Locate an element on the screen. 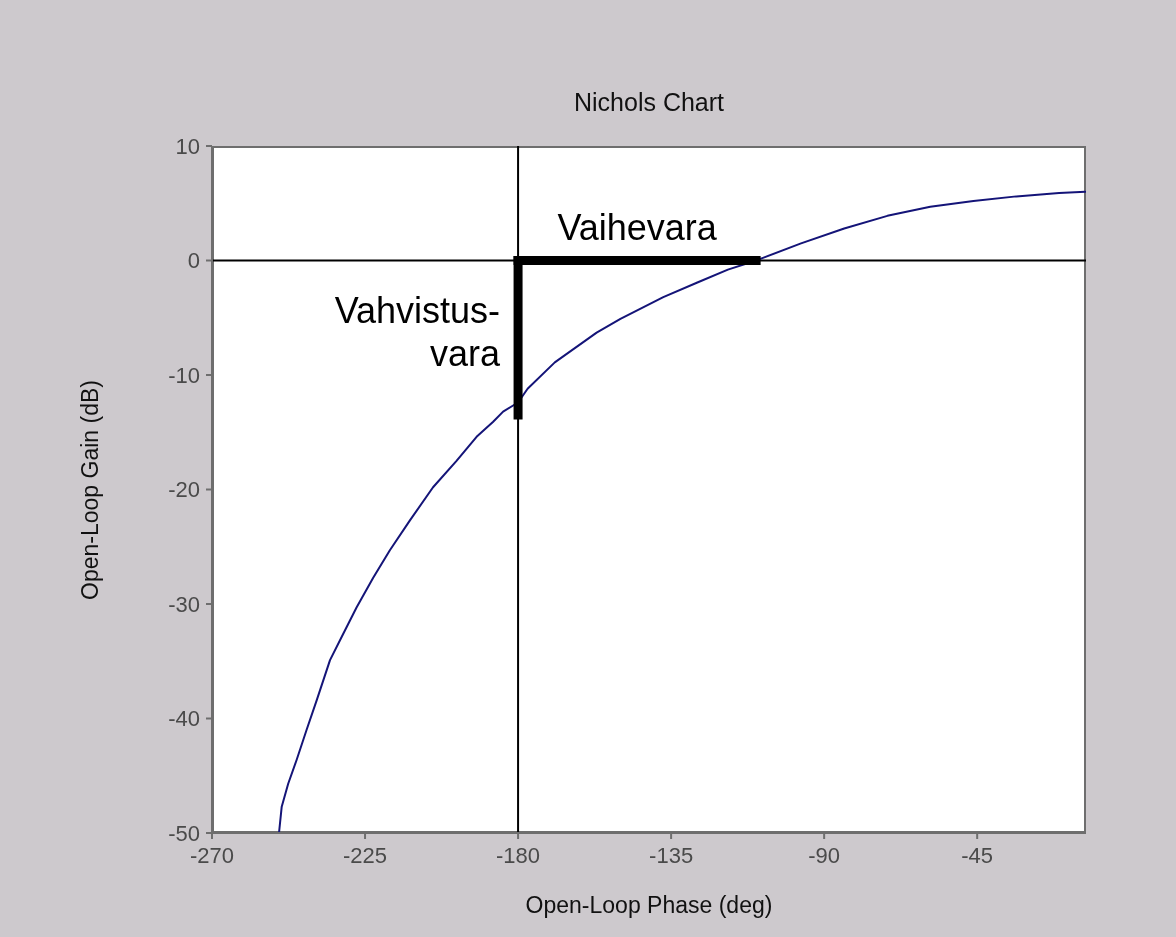 The height and width of the screenshot is (937, 1176). x-tick-label: -135 is located at coordinates (671, 855).